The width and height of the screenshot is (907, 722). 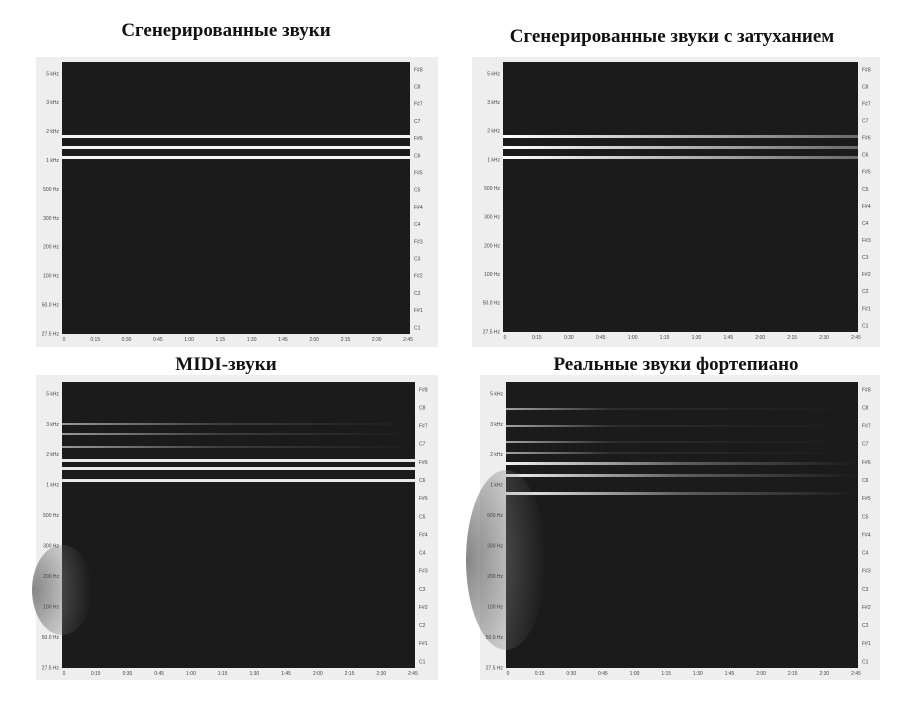 I want to click on time-label: 0:30, so click(x=569, y=338).